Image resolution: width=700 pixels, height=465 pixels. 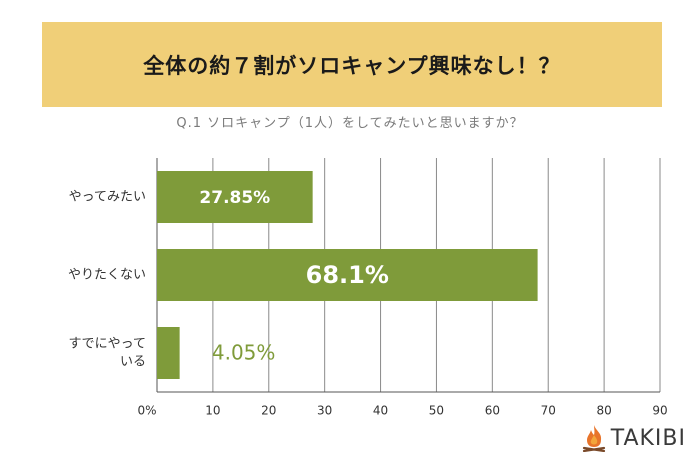 I want to click on category-label: やってみたい, so click(x=107, y=197).